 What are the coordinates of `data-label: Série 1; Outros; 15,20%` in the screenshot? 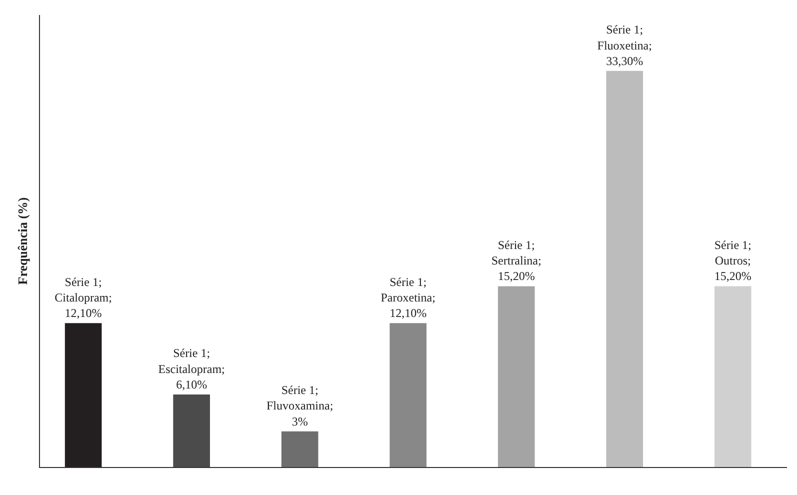 It's located at (733, 261).